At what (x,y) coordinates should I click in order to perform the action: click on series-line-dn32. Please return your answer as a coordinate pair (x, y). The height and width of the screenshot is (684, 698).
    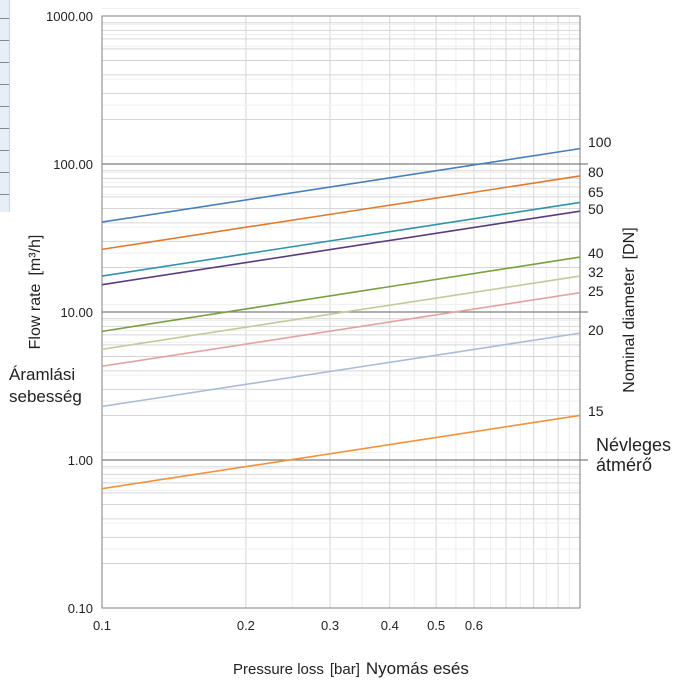
    Looking at the image, I should click on (341, 313).